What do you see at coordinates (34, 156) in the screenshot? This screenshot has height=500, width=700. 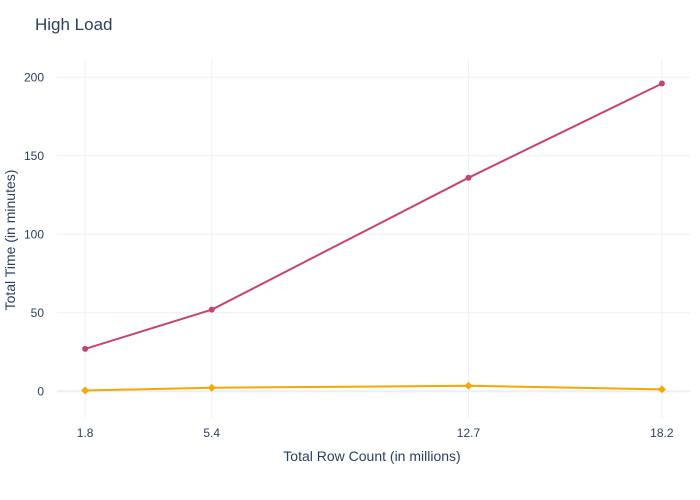 I see `y-tick-label: 150` at bounding box center [34, 156].